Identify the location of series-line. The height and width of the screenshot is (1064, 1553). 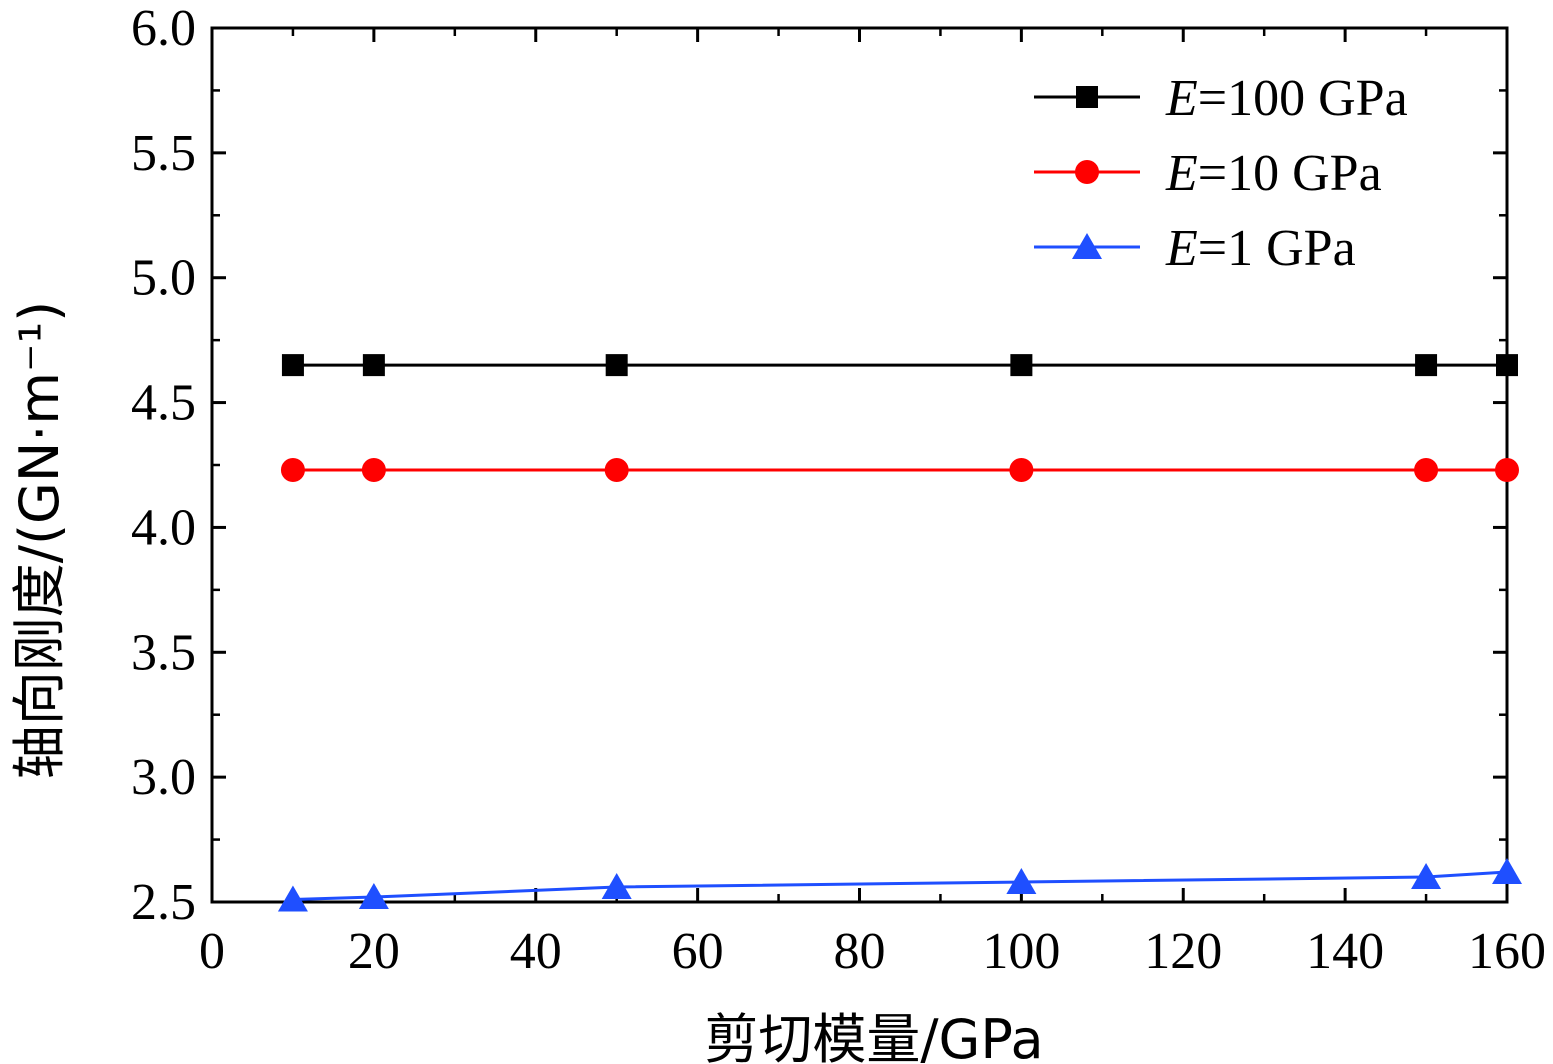
(900, 886).